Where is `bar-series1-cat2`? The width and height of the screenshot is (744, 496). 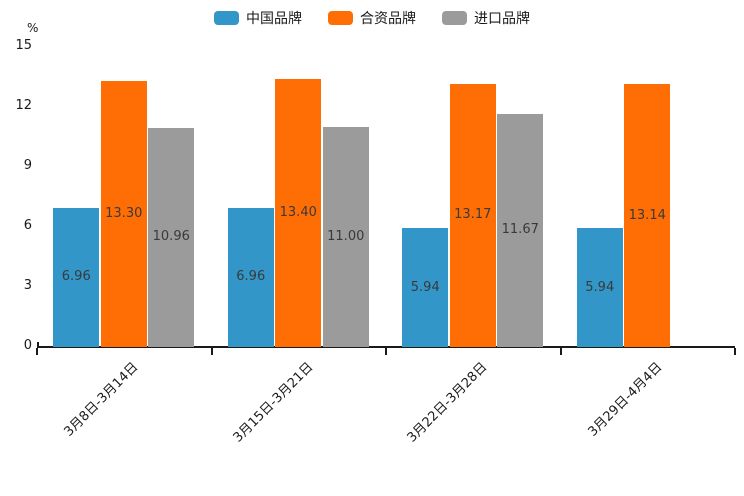
bar-series1-cat2 is located at coordinates (250, 277).